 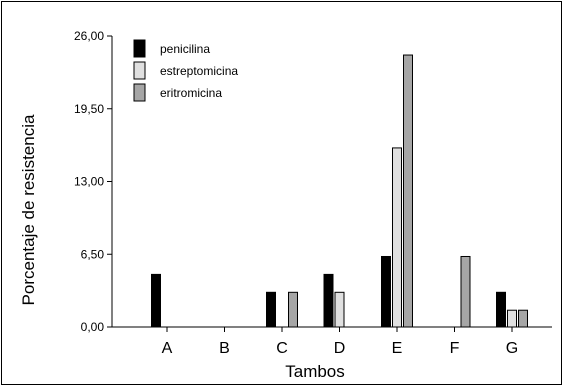 I want to click on legend-label-estreptomicina: estreptomicina, so click(x=199, y=71).